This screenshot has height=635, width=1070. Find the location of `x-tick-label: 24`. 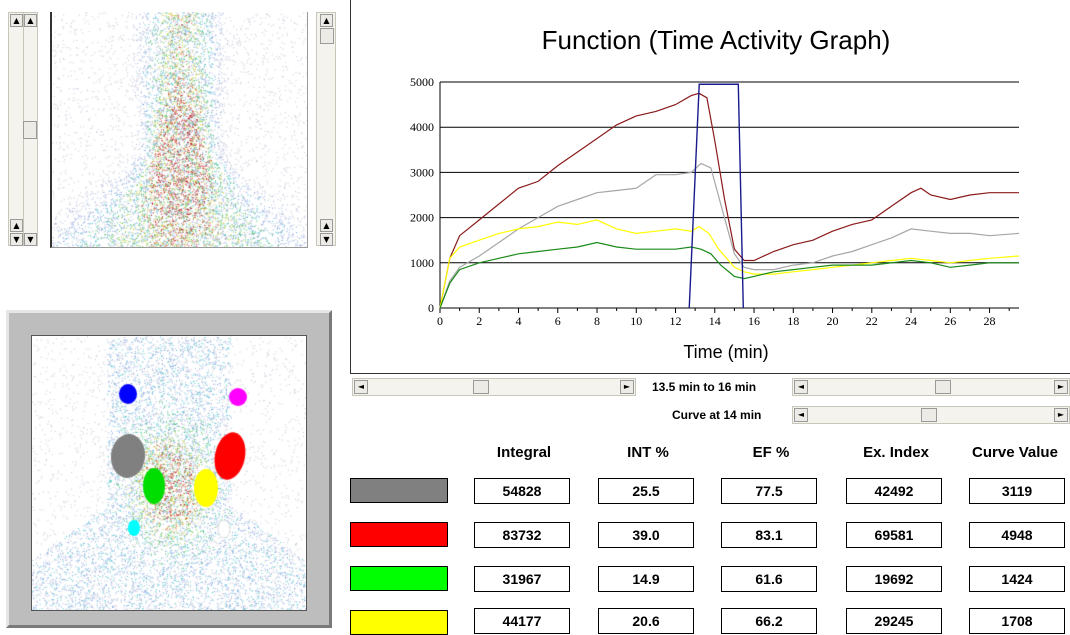

x-tick-label: 24 is located at coordinates (911, 321).